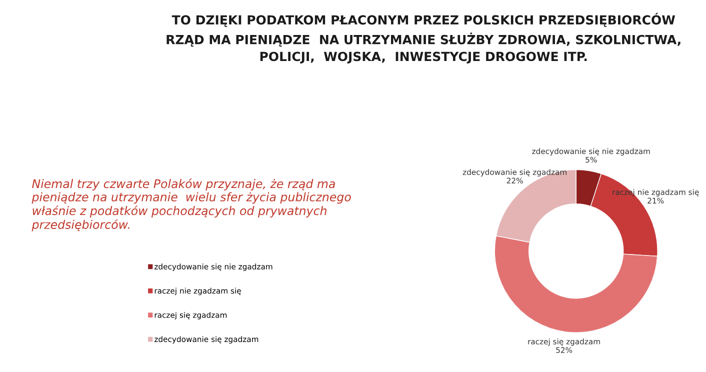 This screenshot has width=706, height=372. Describe the element at coordinates (423, 38) in the screenshot. I see `chart-title: TO DZIĘKI PODATKOM PŁACONYM PRZEZ POLSKICH PRZEDSIĘBIORCÓW RZĄD MA PIENIĄDZE NA UTRZYMANIE SŁUŻBY ZDROWIA, SZKOLNICTWA, POLICJI, WOJSKA, INWESTYCJE DROGOWE ITP.` at that location.